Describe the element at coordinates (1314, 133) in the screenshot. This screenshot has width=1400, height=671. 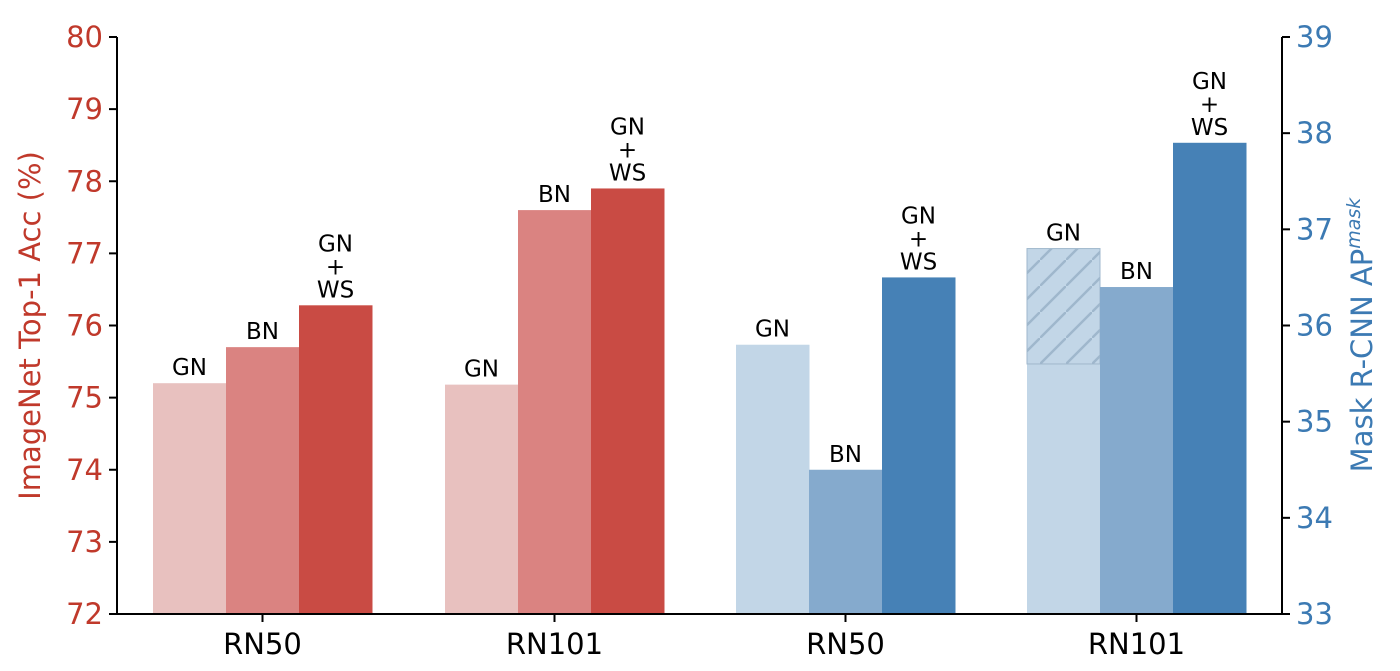
I see `right-tick-label: 38` at that location.